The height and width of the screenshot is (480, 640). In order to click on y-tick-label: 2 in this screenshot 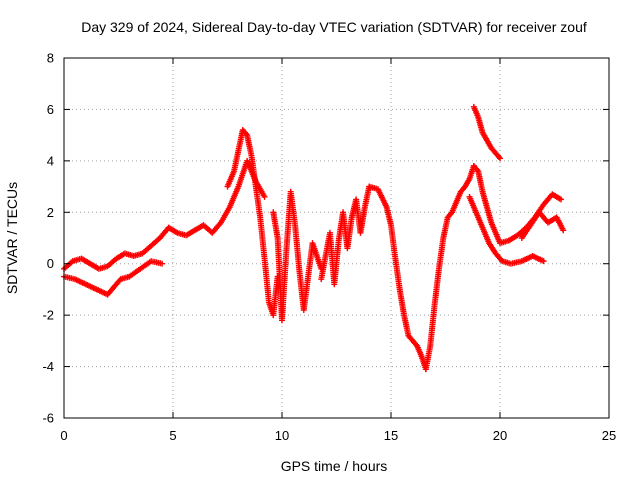, I will do `click(50, 212)`.